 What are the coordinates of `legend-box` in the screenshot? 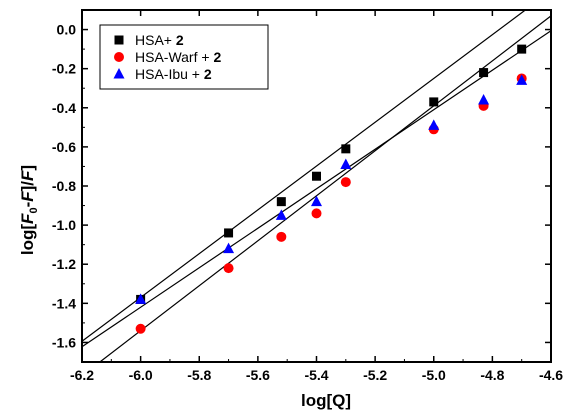 It's located at (184, 57).